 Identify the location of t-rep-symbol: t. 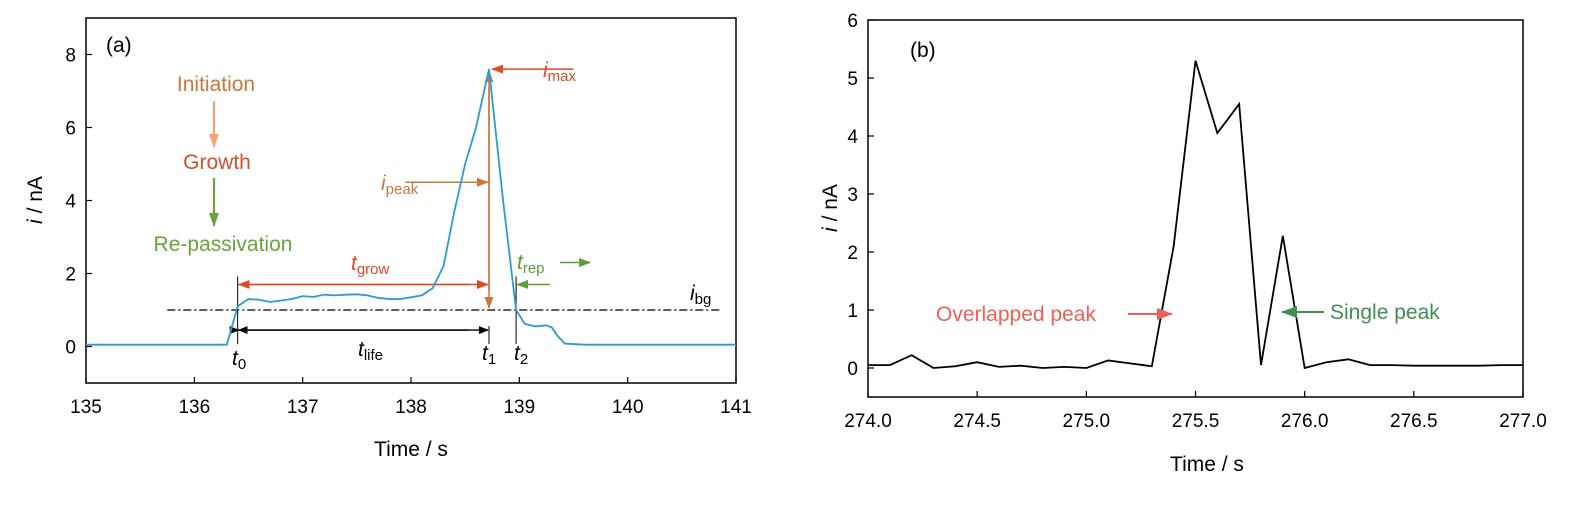
(520, 262).